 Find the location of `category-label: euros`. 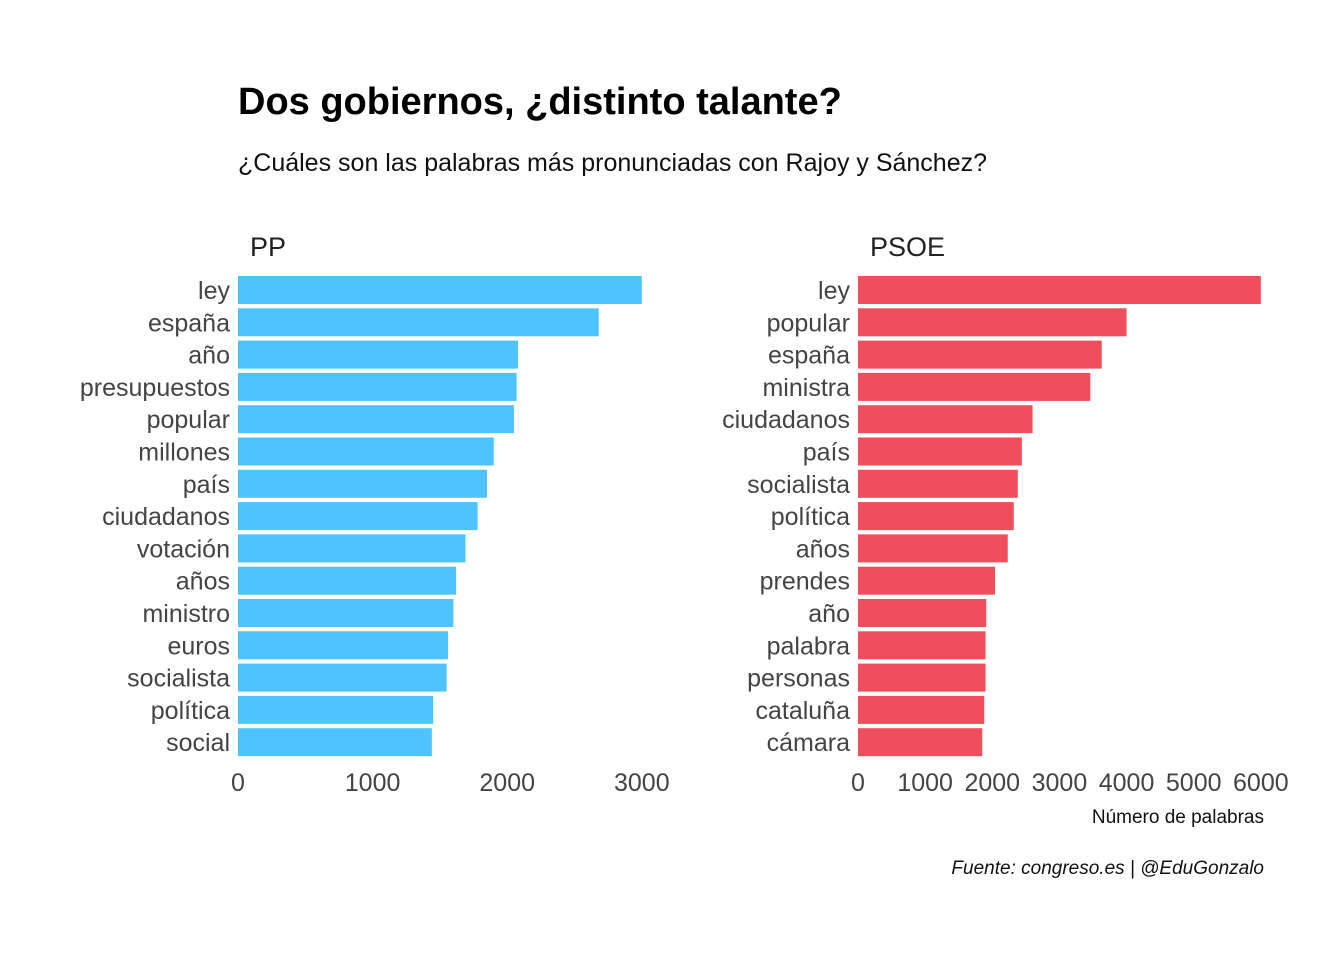

category-label: euros is located at coordinates (198, 646).